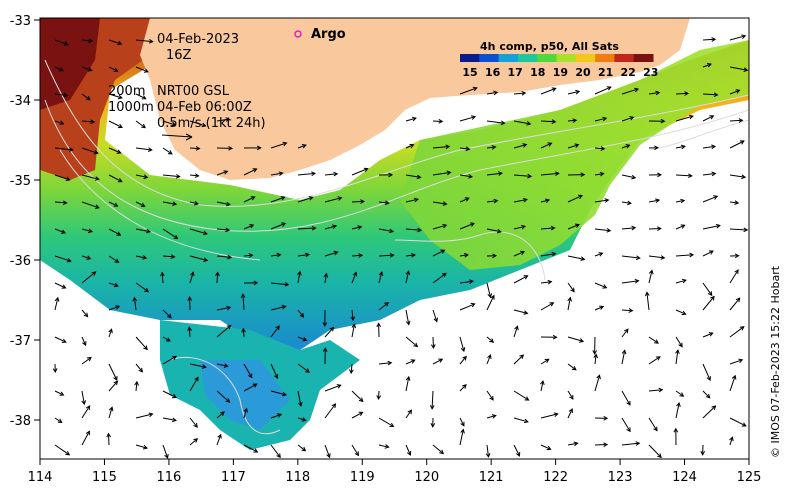 The height and width of the screenshot is (496, 791). Describe the element at coordinates (583, 72) in the screenshot. I see `colorbar-tick-label: 20` at that location.